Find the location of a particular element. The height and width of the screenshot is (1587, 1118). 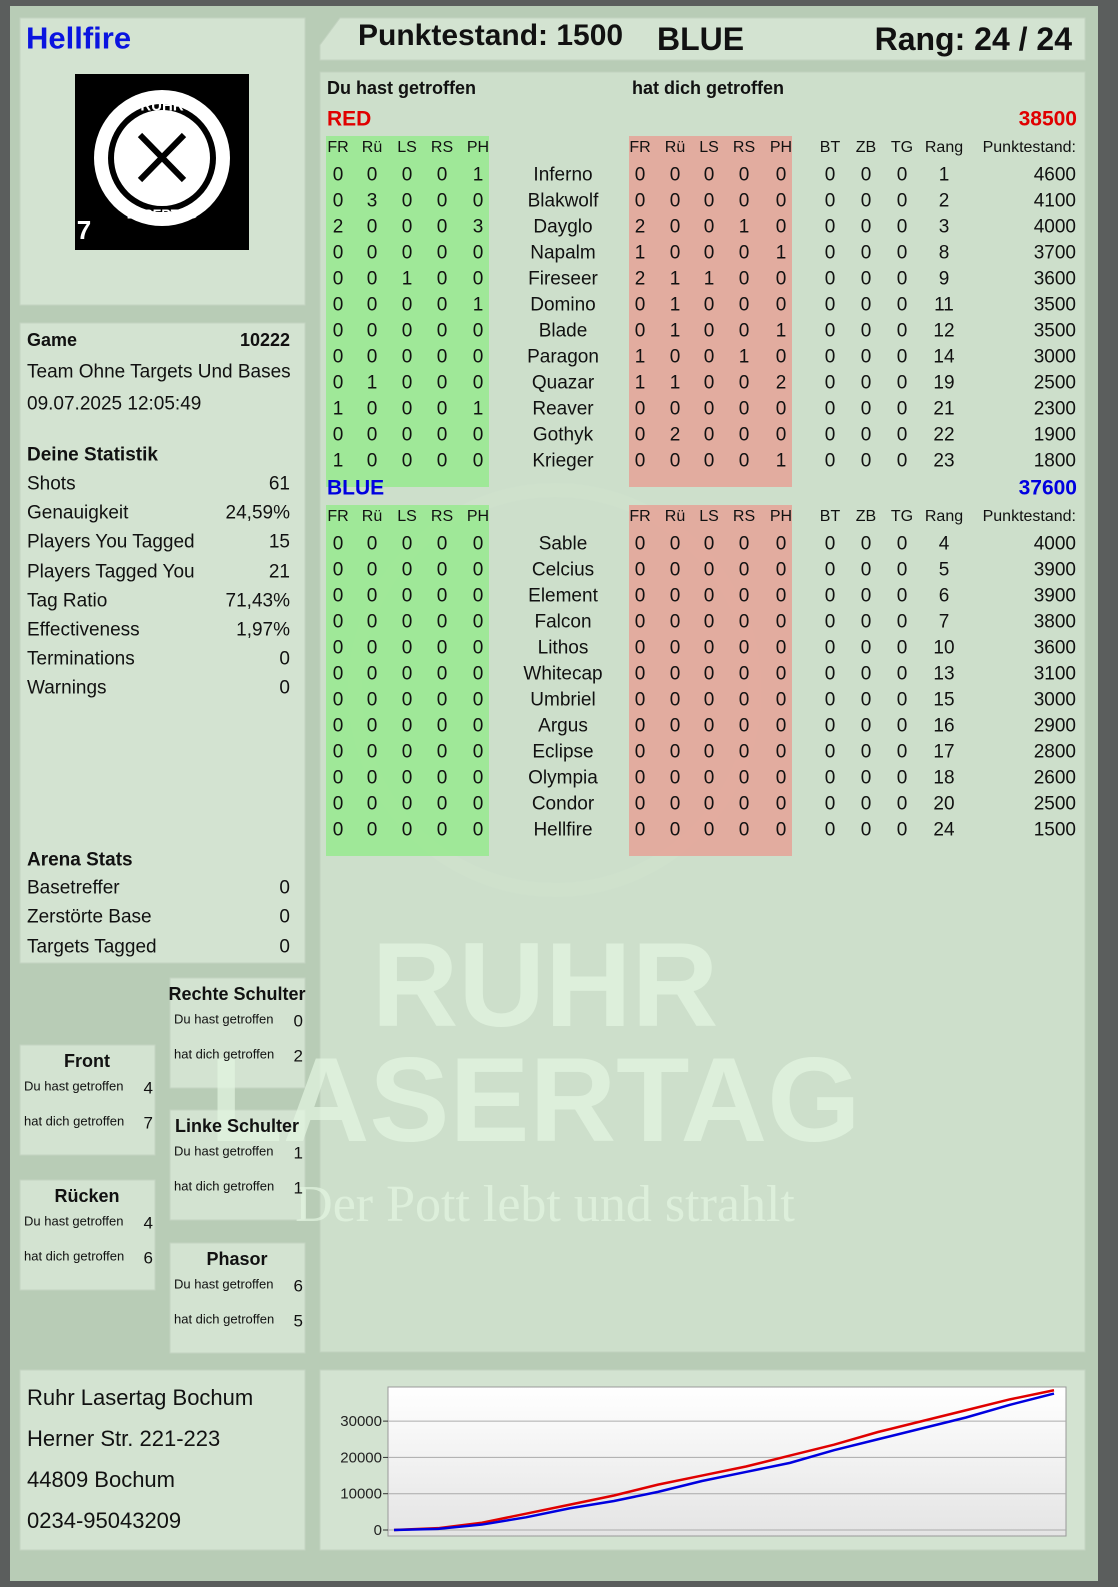

player-cell: Umbriel is located at coordinates (563, 700).